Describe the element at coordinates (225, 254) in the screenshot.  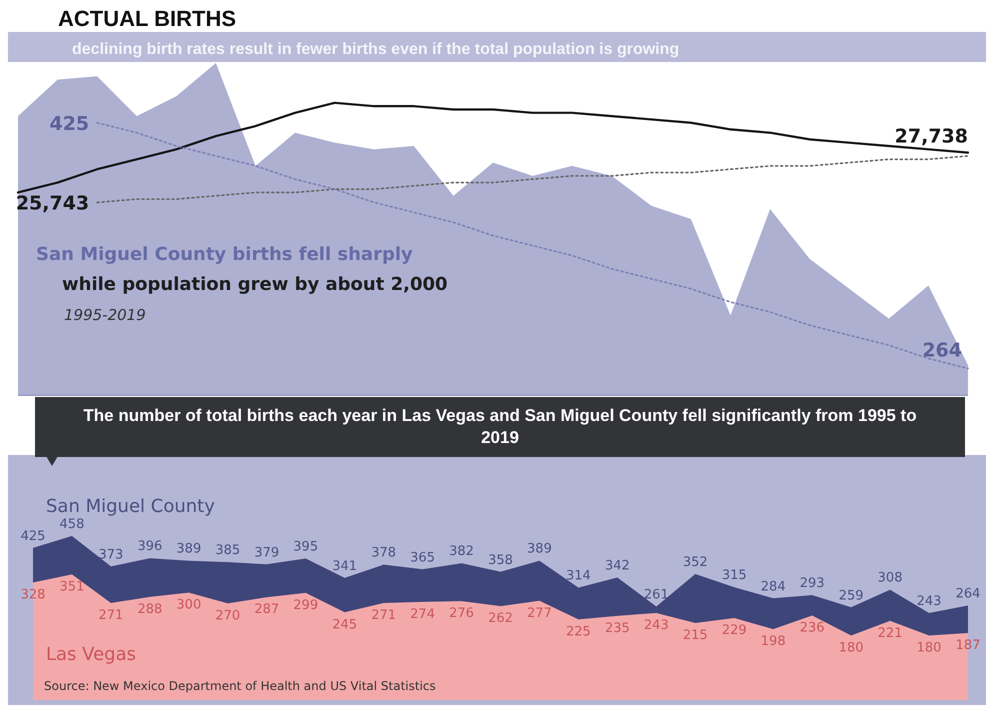
I see `annotation: San Miguel County births fell sharply` at that location.